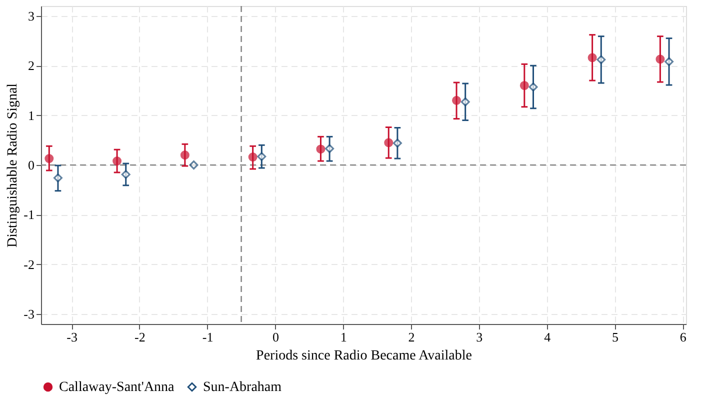  I want to click on x-tick-label: -3, so click(72, 337).